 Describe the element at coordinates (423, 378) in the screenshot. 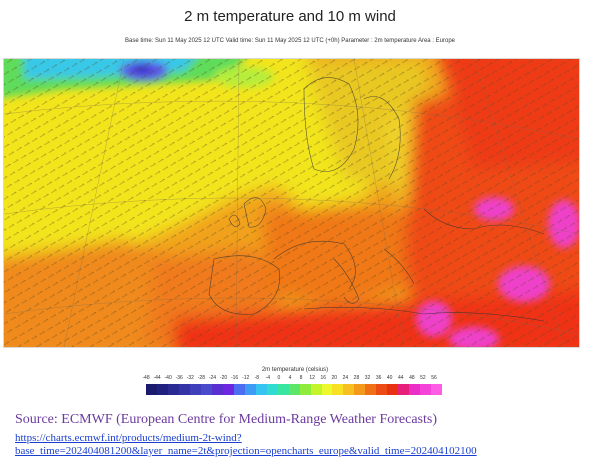

I see `legend-tick-label: 52` at that location.